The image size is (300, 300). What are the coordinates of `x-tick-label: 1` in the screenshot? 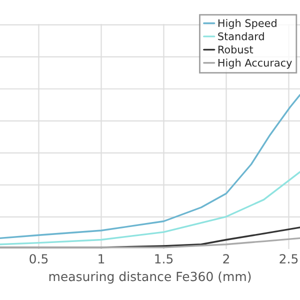 It's located at (101, 259).